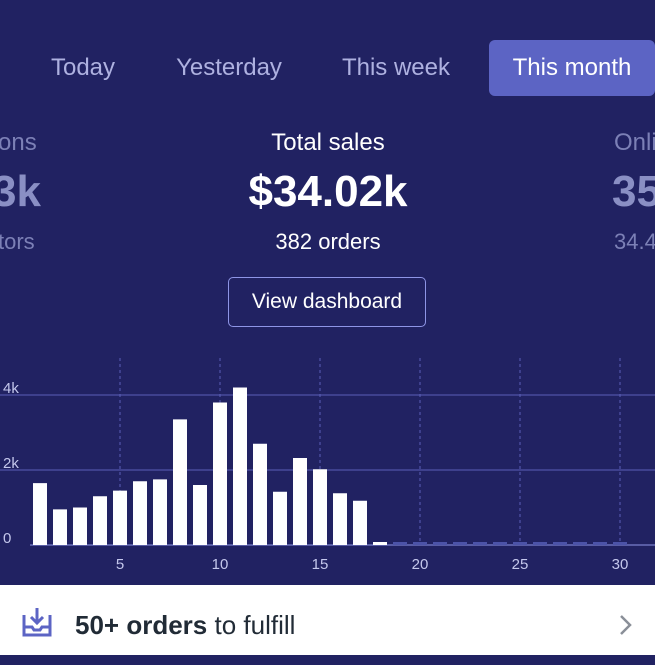 The height and width of the screenshot is (665, 655). What do you see at coordinates (634, 142) in the screenshot?
I see `stat-right-label: Onli` at bounding box center [634, 142].